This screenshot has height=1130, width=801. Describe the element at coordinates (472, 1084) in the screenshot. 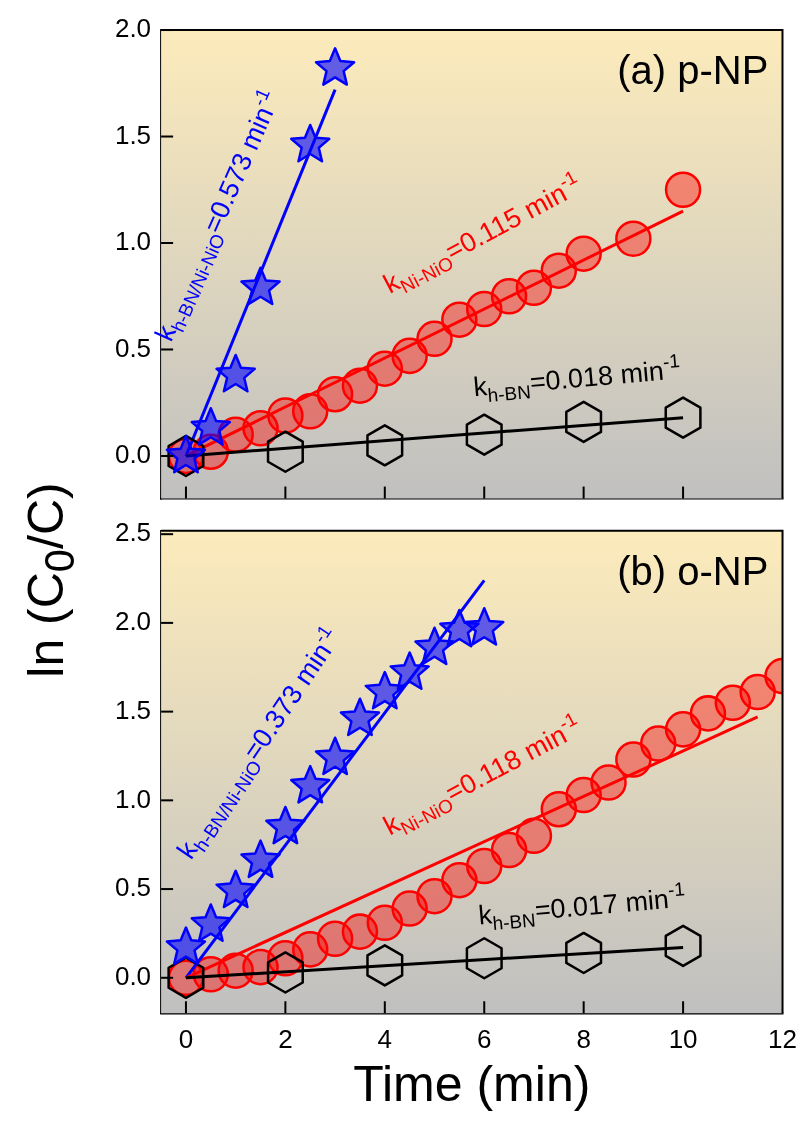

I see `x-axis-title: Time (min)` at that location.